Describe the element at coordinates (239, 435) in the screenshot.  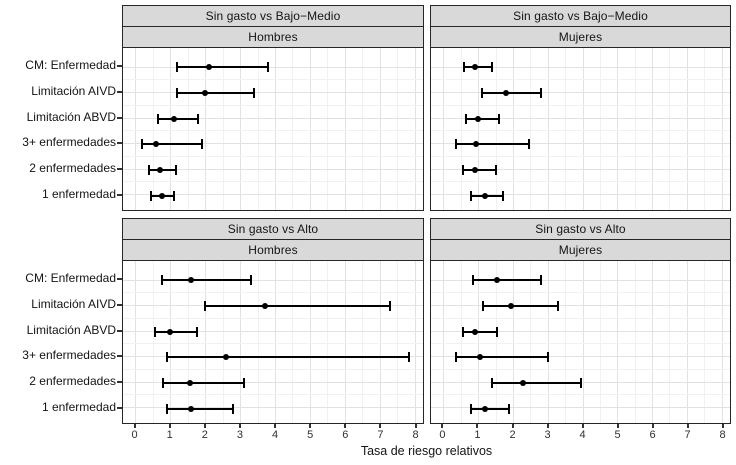
I see `x-axis-tick-label: 3` at that location.